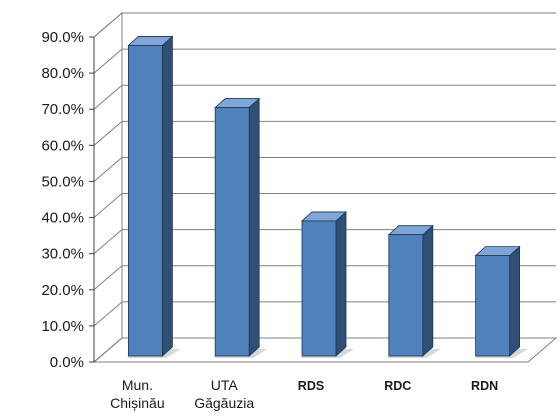 The width and height of the screenshot is (560, 416). I want to click on y-tick-label: 0.0%, so click(67, 362).